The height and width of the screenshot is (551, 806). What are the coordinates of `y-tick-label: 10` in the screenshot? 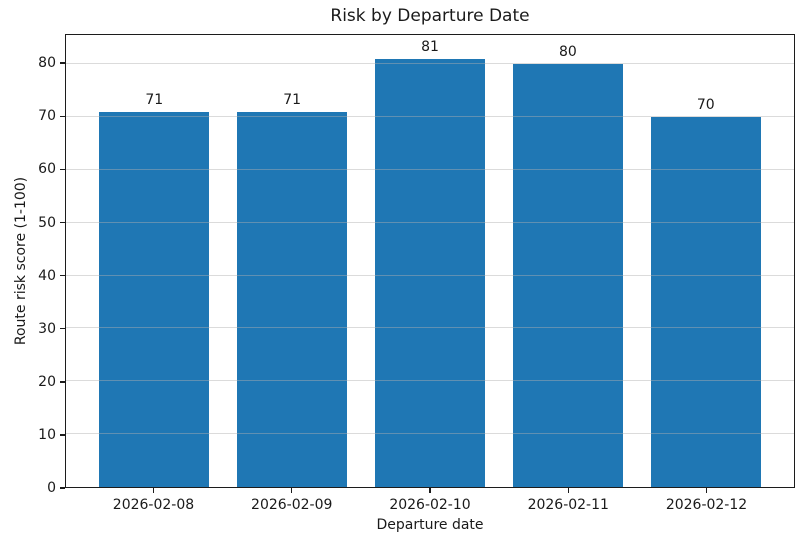 It's located at (47, 434).